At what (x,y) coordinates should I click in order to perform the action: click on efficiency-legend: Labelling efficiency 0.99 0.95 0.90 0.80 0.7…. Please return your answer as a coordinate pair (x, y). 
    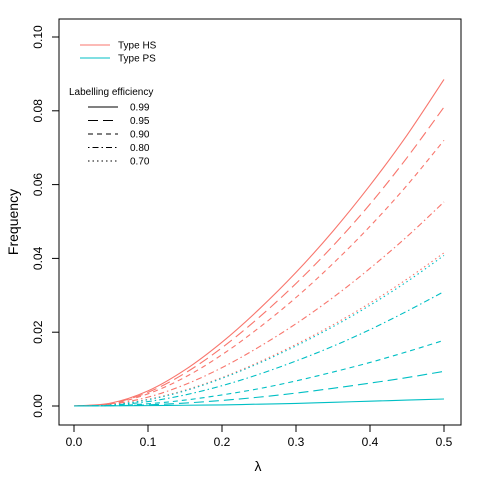
    Looking at the image, I should click on (111, 127).